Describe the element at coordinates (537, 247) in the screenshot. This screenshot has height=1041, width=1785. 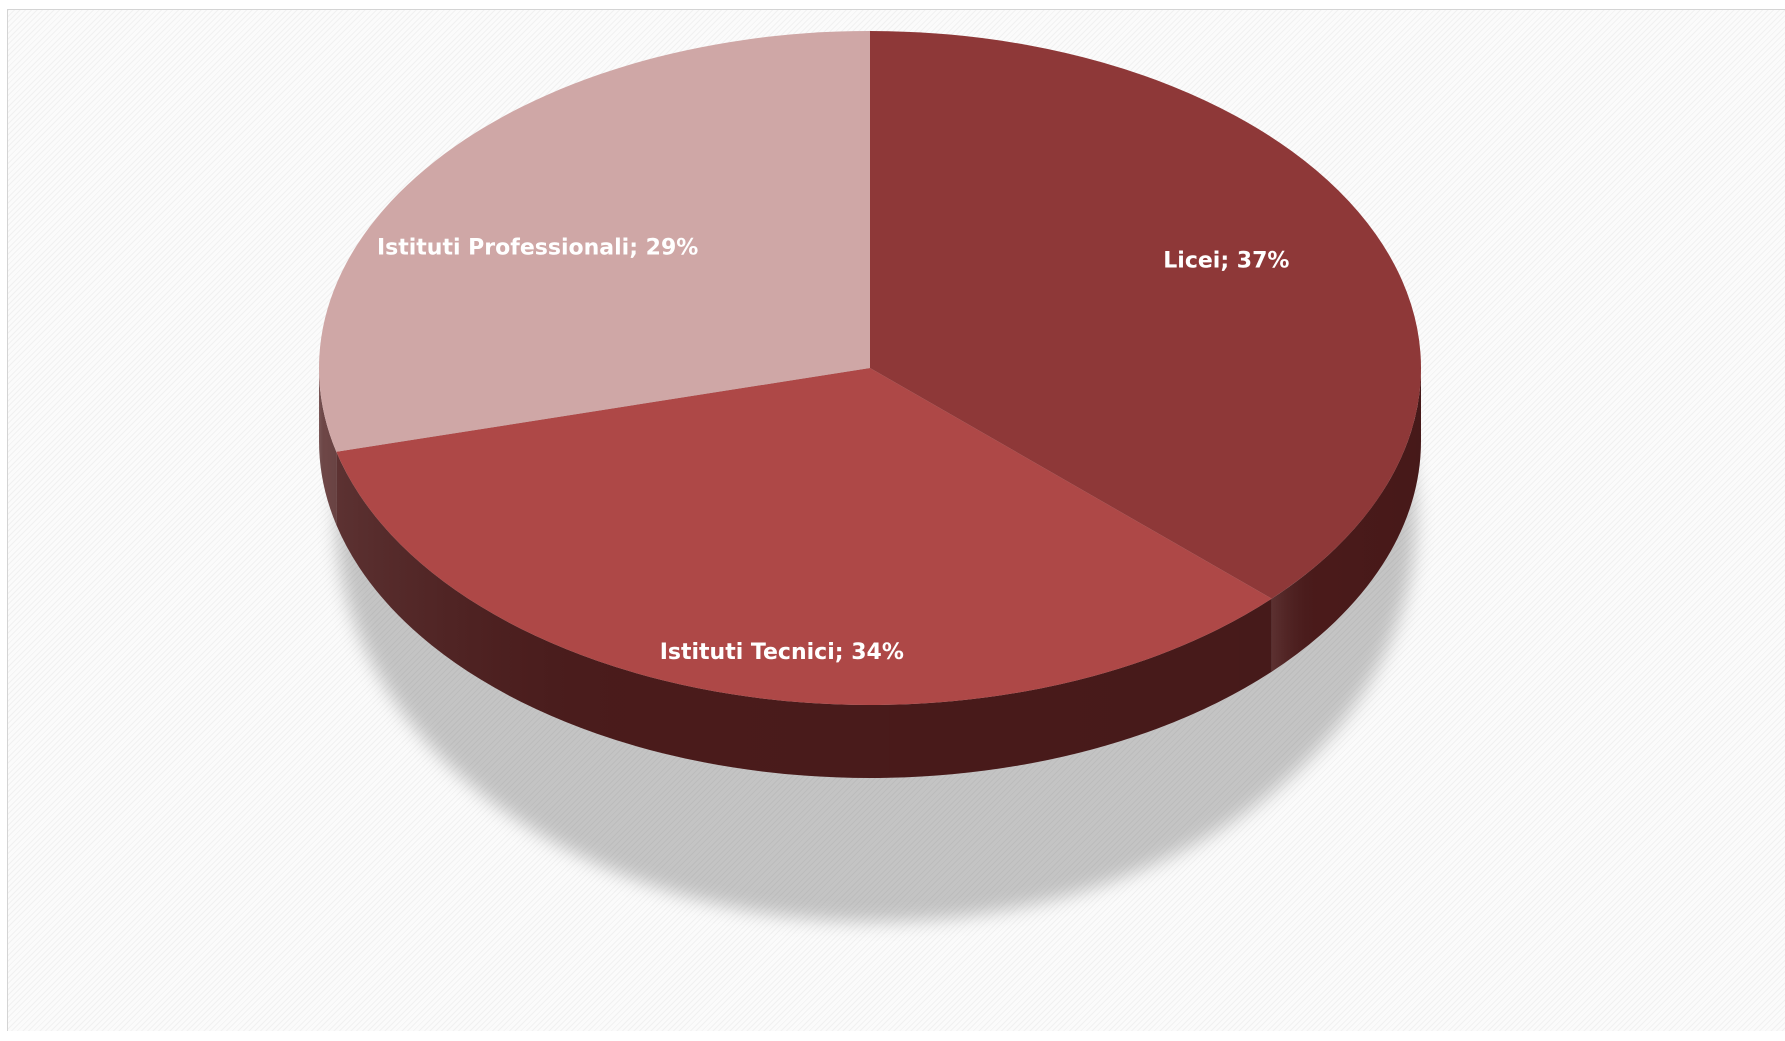
I see `data-label-istituti-professionali: Istituti Professionali; 29%` at that location.